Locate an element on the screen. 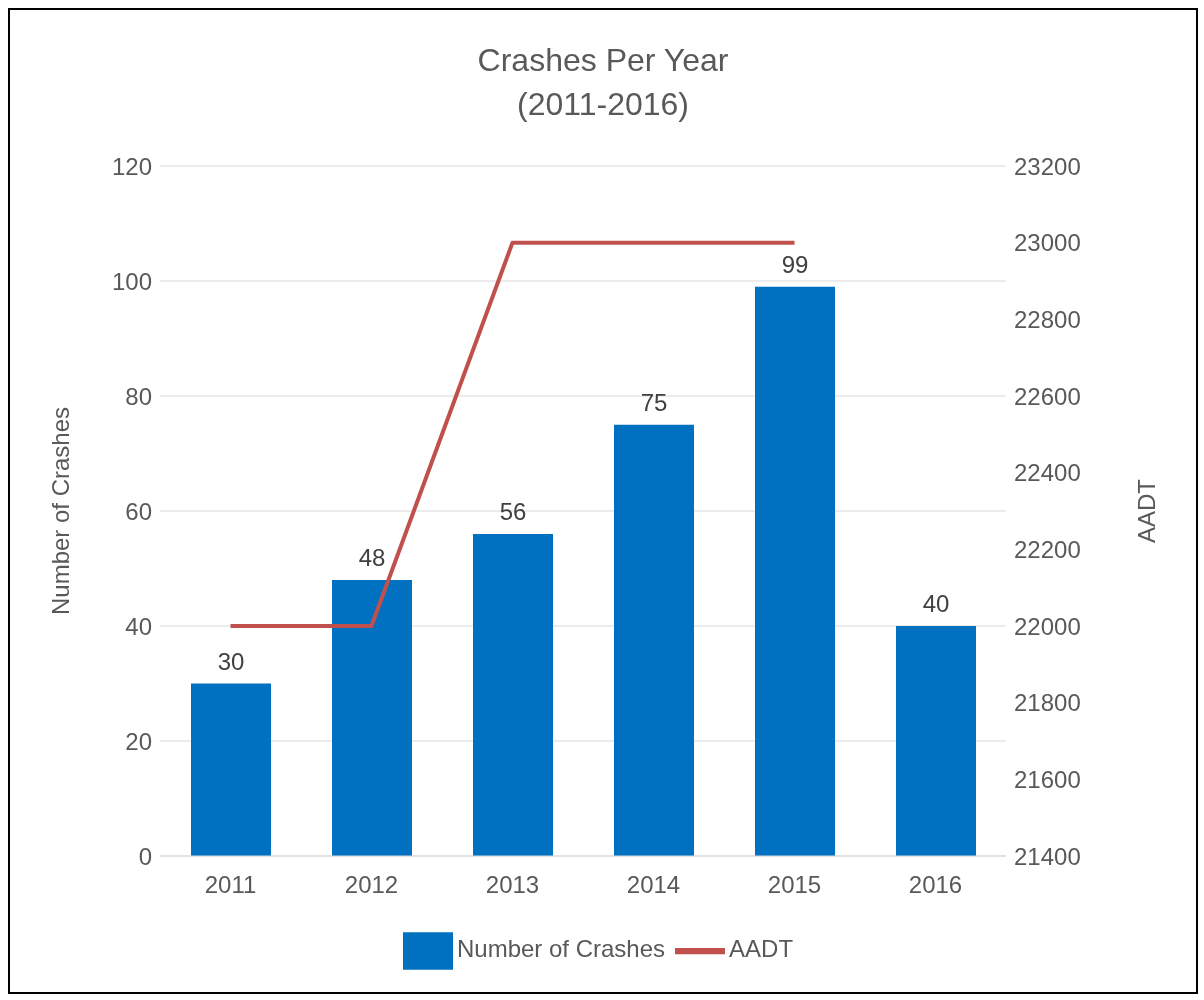 The height and width of the screenshot is (1000, 1204). y2-tick-label: 22600 is located at coordinates (1047, 396).